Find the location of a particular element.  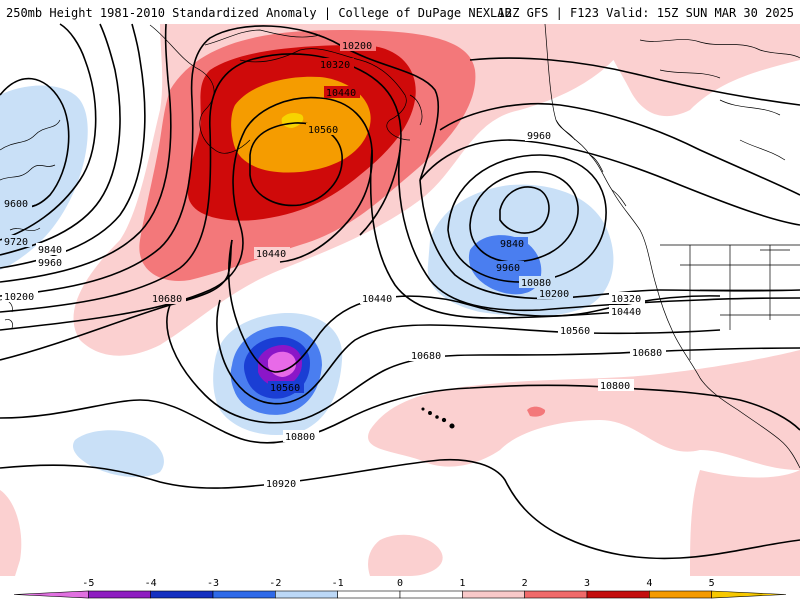

contour-label-9840-low: 9840 is located at coordinates (512, 244).